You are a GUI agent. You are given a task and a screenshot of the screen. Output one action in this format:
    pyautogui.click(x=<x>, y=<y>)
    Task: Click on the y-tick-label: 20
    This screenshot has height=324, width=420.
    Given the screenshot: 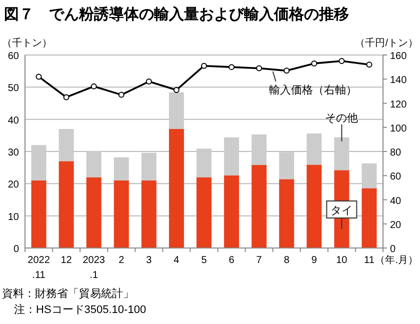 What is the action you would take?
    pyautogui.click(x=14, y=185)
    